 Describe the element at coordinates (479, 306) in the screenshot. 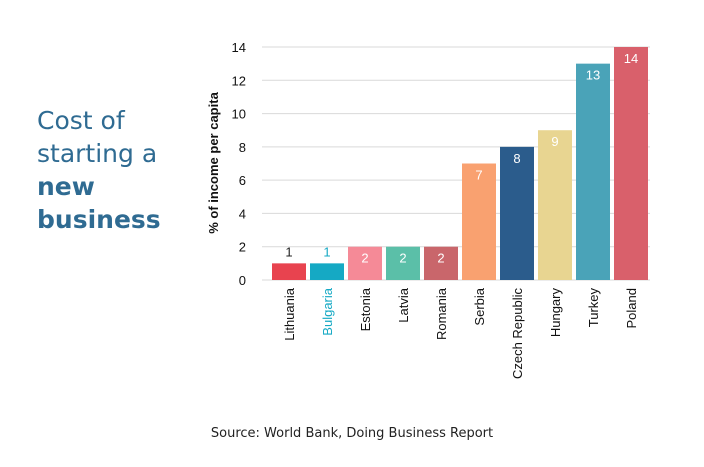

I see `x-tick-label: Serbia` at that location.